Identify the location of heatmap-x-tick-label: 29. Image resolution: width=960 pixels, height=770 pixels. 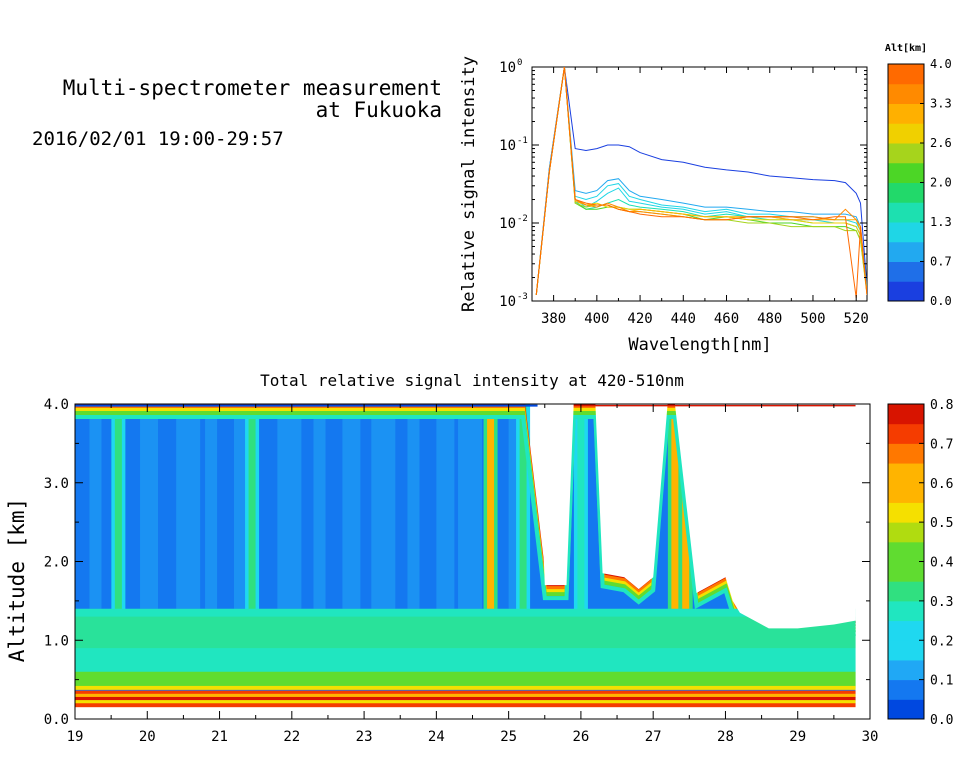
(797, 737).